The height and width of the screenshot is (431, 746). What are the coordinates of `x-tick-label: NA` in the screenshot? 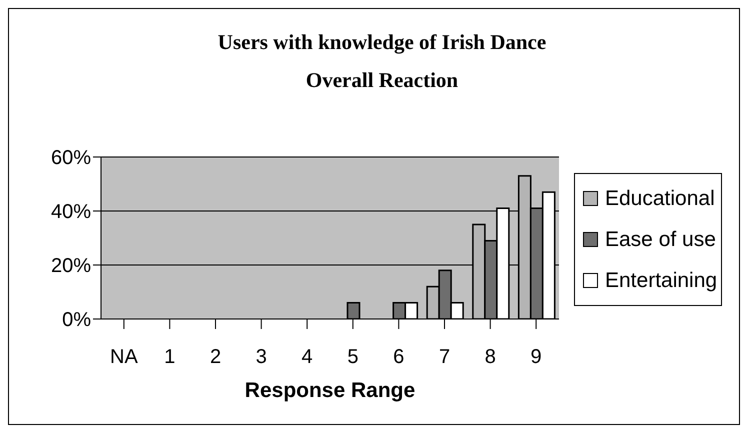 It's located at (124, 357).